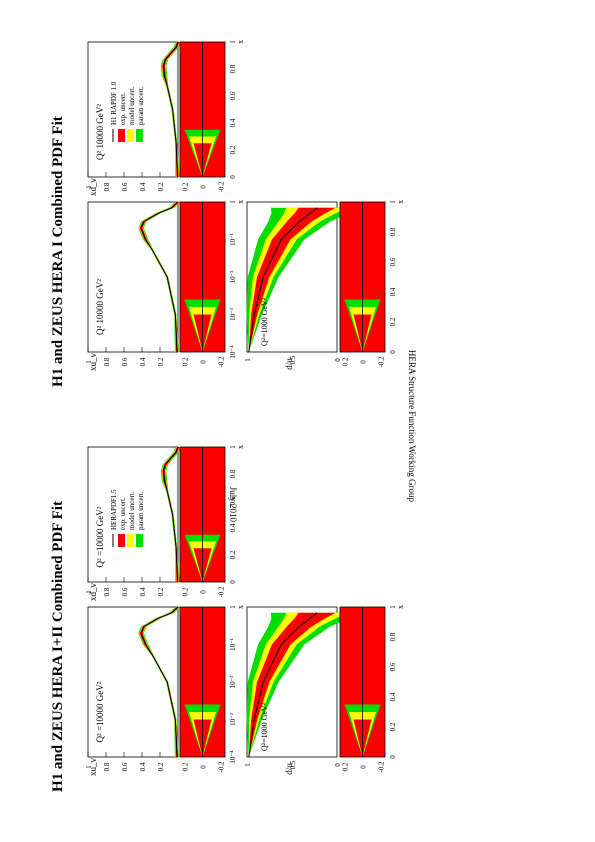 This screenshot has height=842, width=595. Describe the element at coordinates (114, 509) in the screenshot. I see `legend-label: HERAPDF1.5` at that location.